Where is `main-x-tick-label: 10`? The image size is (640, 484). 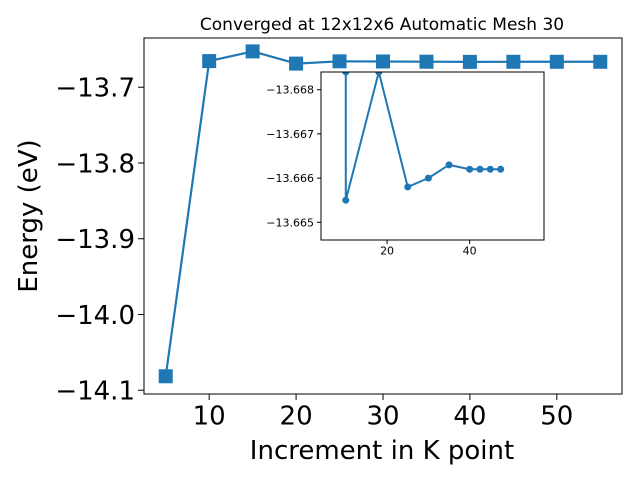
main-x-tick-label: 10 is located at coordinates (209, 417).